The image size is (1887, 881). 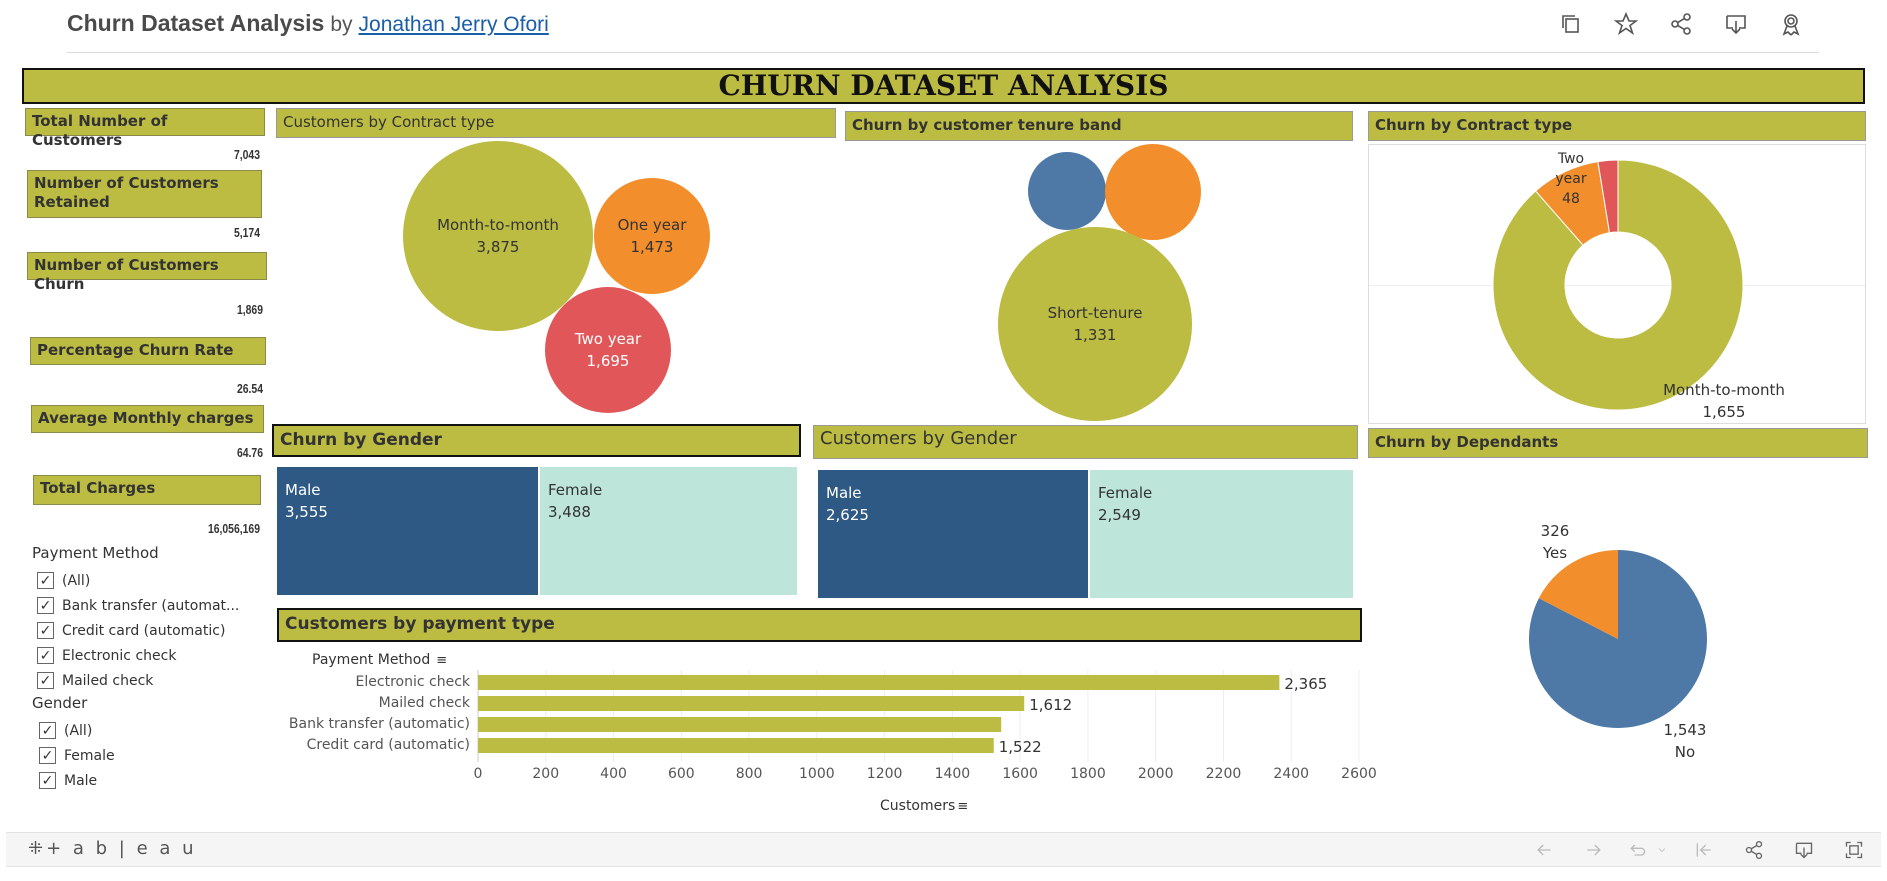 What do you see at coordinates (498, 236) in the screenshot?
I see `bubble-month-to-month: Month-to-month 3,875` at bounding box center [498, 236].